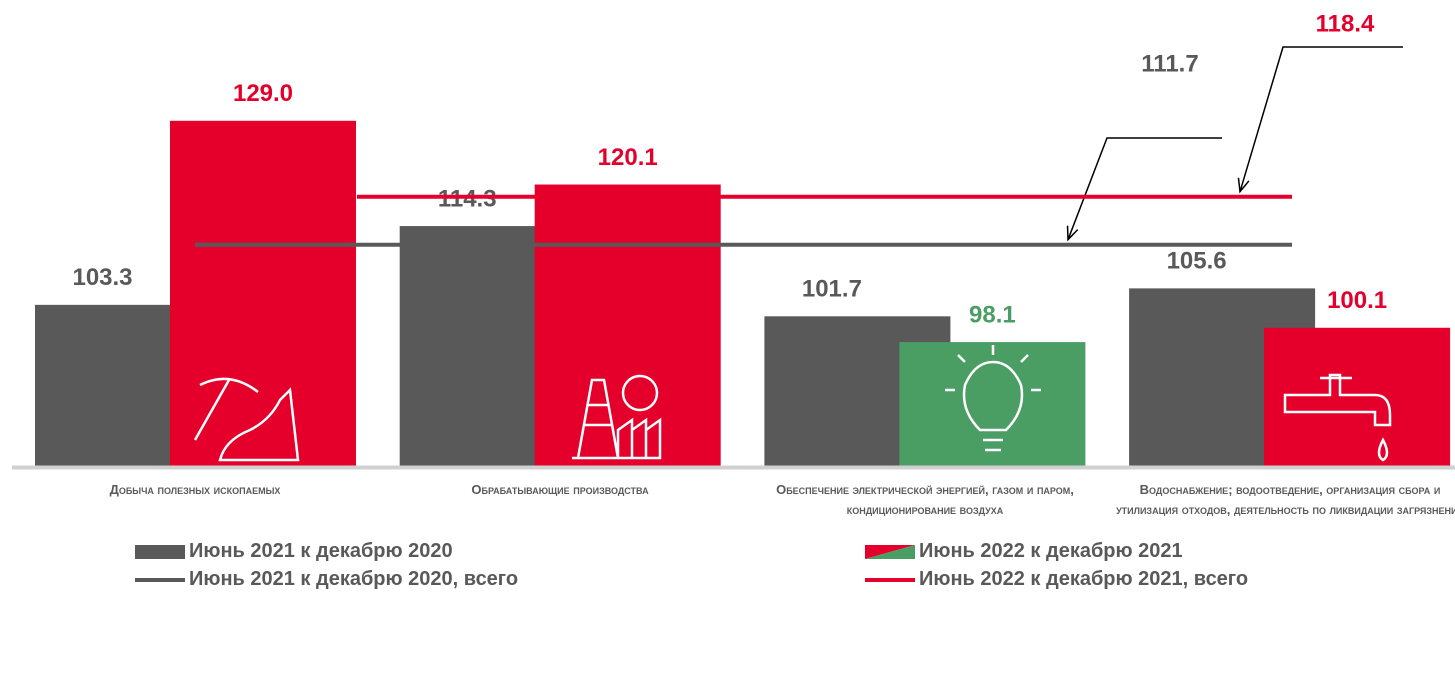 The image size is (1455, 688). Describe the element at coordinates (1169, 63) in the screenshot. I see `reference-value-label: 111.7` at that location.